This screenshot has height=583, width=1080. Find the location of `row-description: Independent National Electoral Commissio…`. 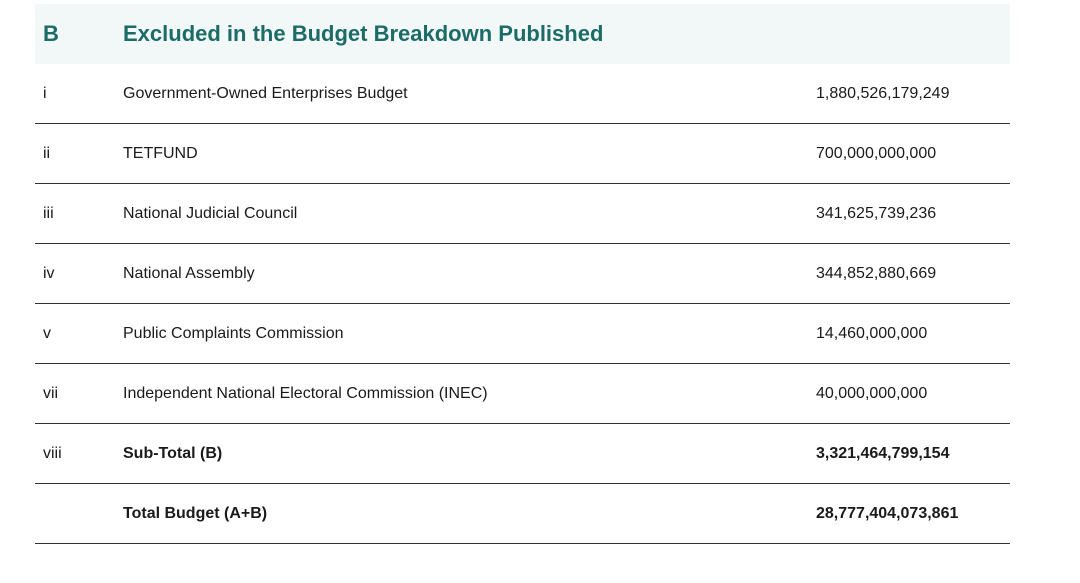

row-description: Independent National Electoral Commissio… is located at coordinates (305, 393).